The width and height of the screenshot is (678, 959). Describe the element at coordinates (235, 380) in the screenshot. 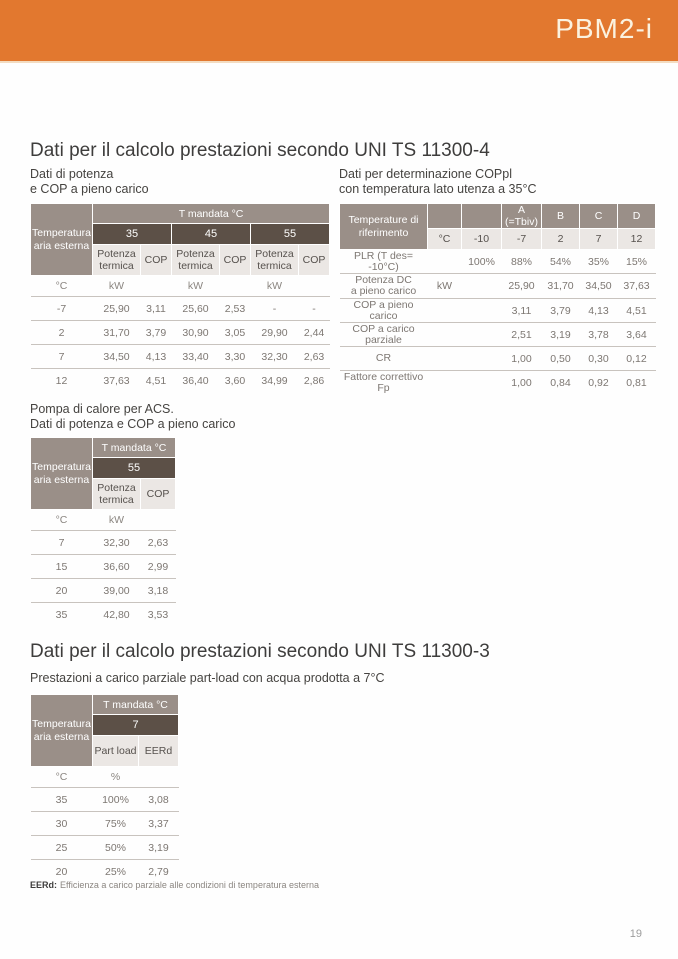

I see `cell: 3,60` at that location.